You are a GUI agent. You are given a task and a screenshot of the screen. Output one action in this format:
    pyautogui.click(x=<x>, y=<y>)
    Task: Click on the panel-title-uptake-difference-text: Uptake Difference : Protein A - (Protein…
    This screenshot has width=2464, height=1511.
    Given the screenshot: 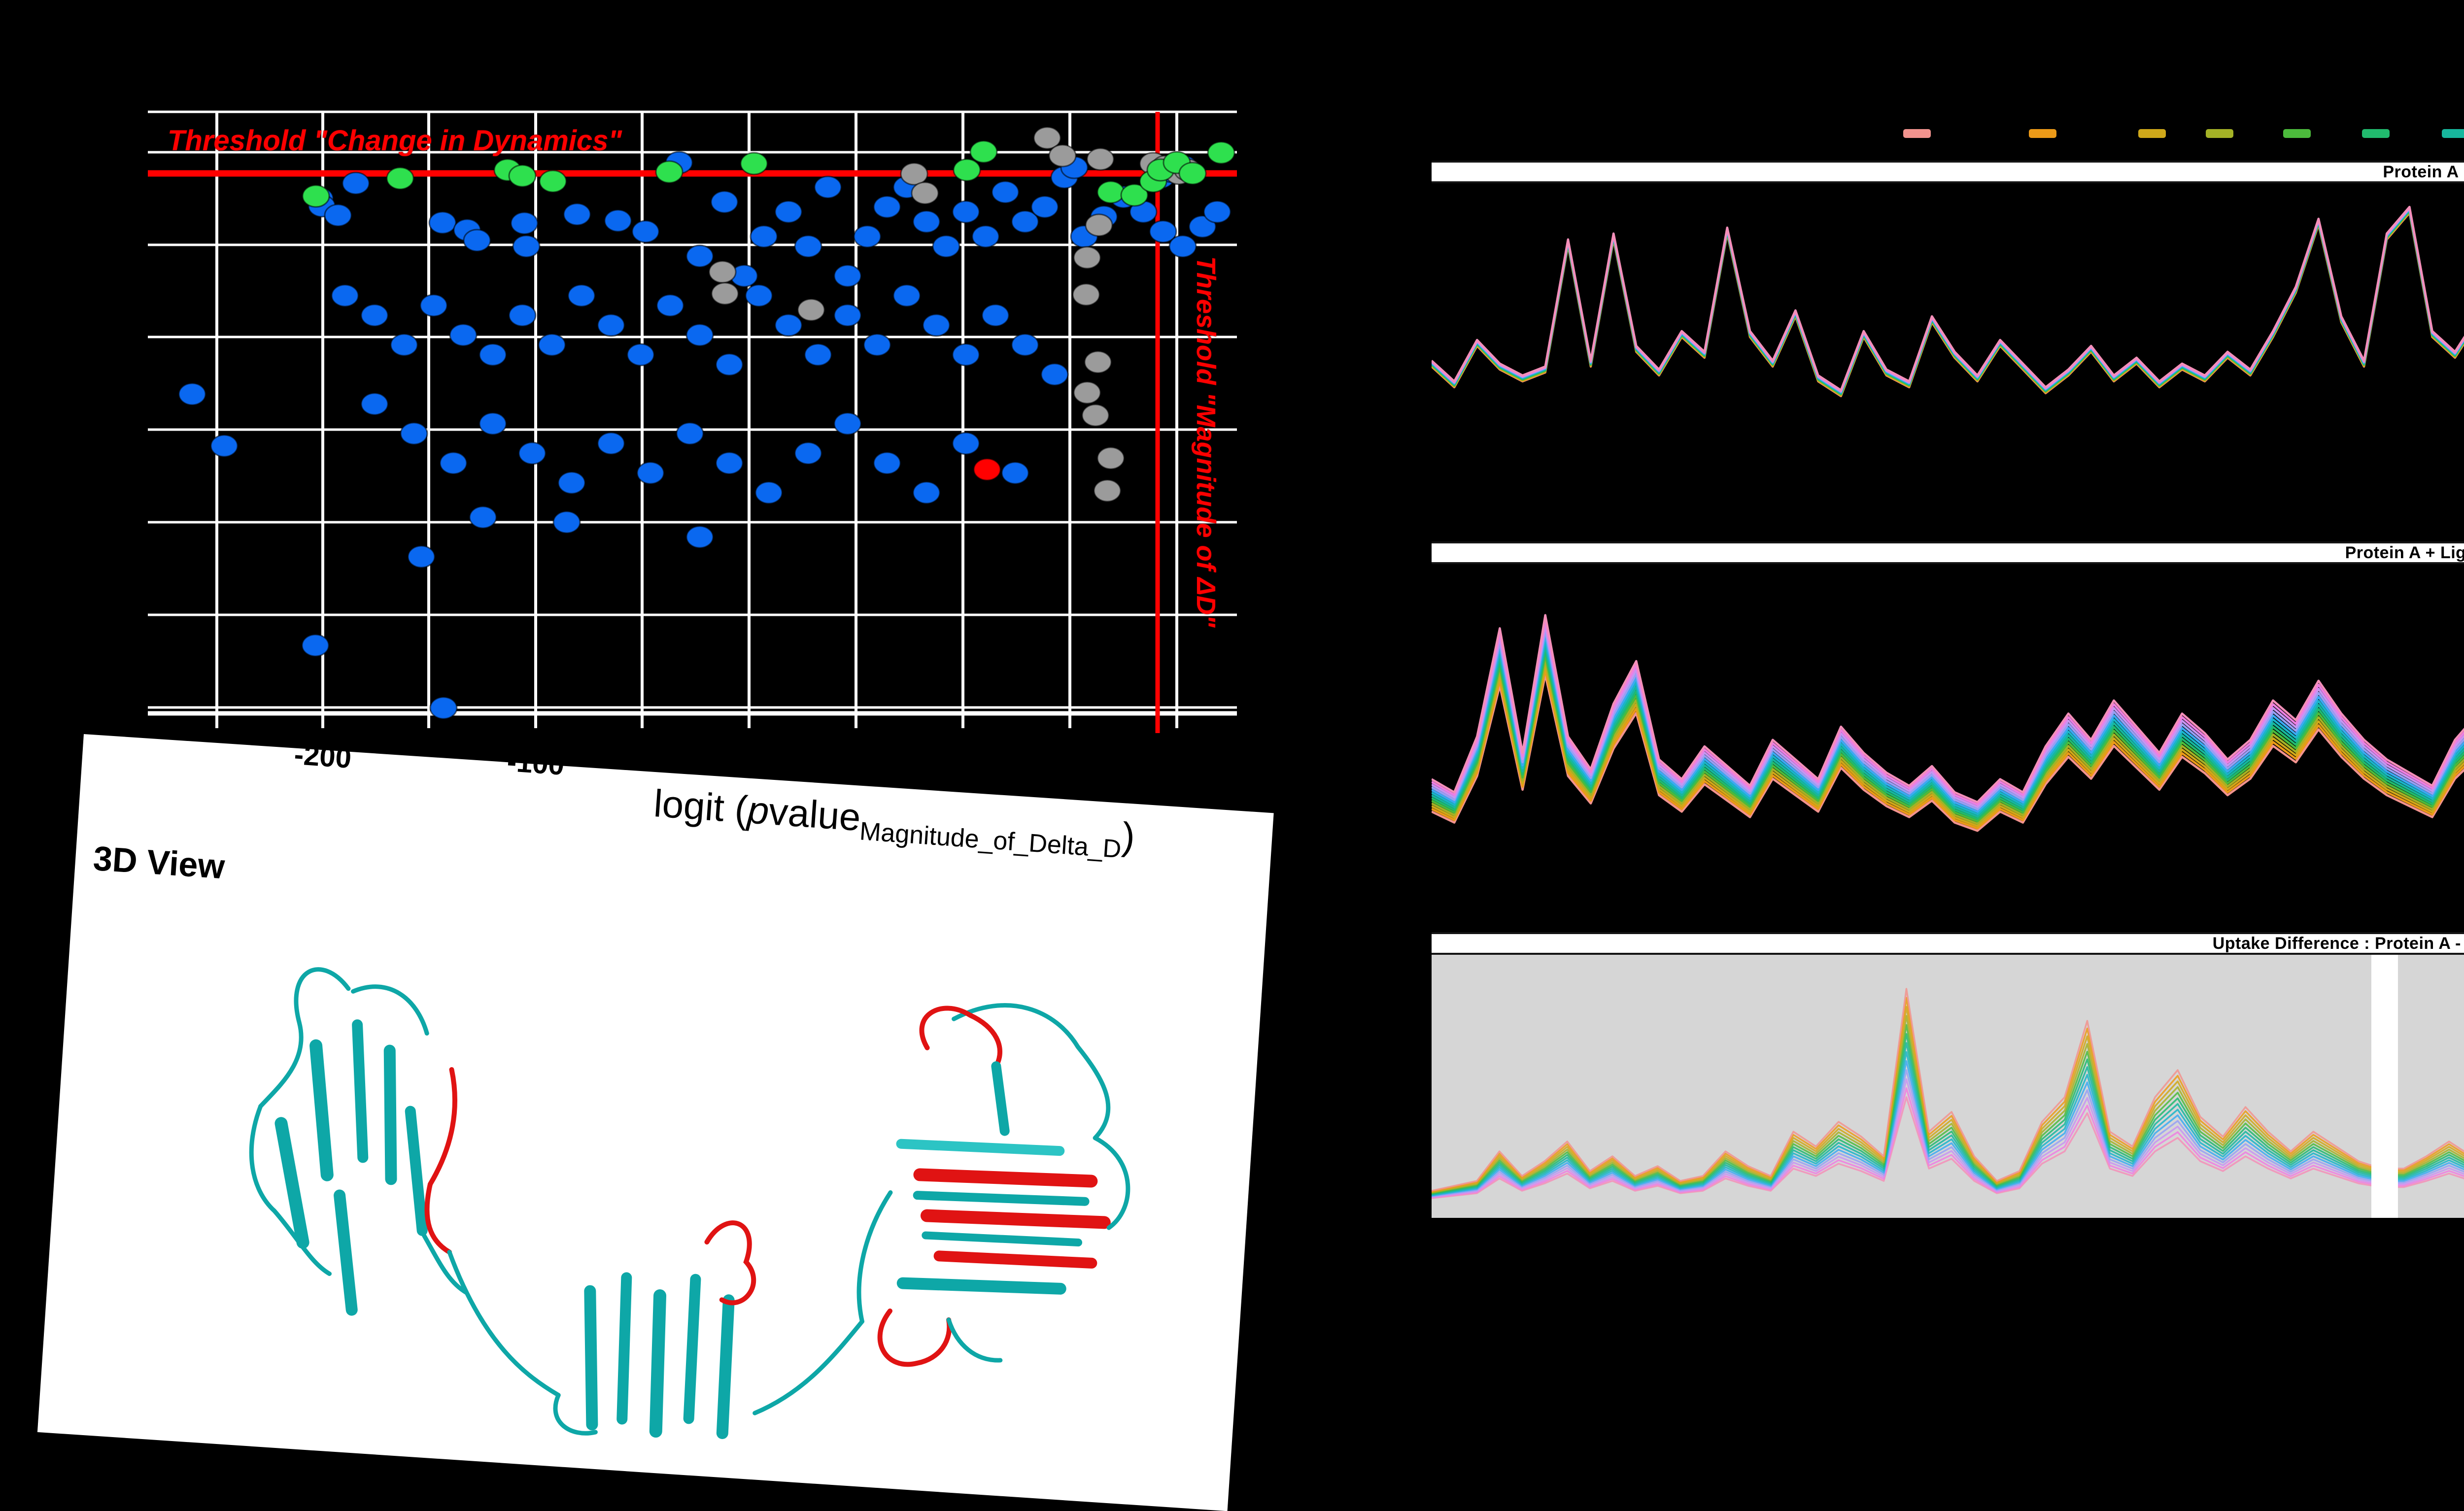 What is the action you would take?
    pyautogui.click(x=2338, y=943)
    